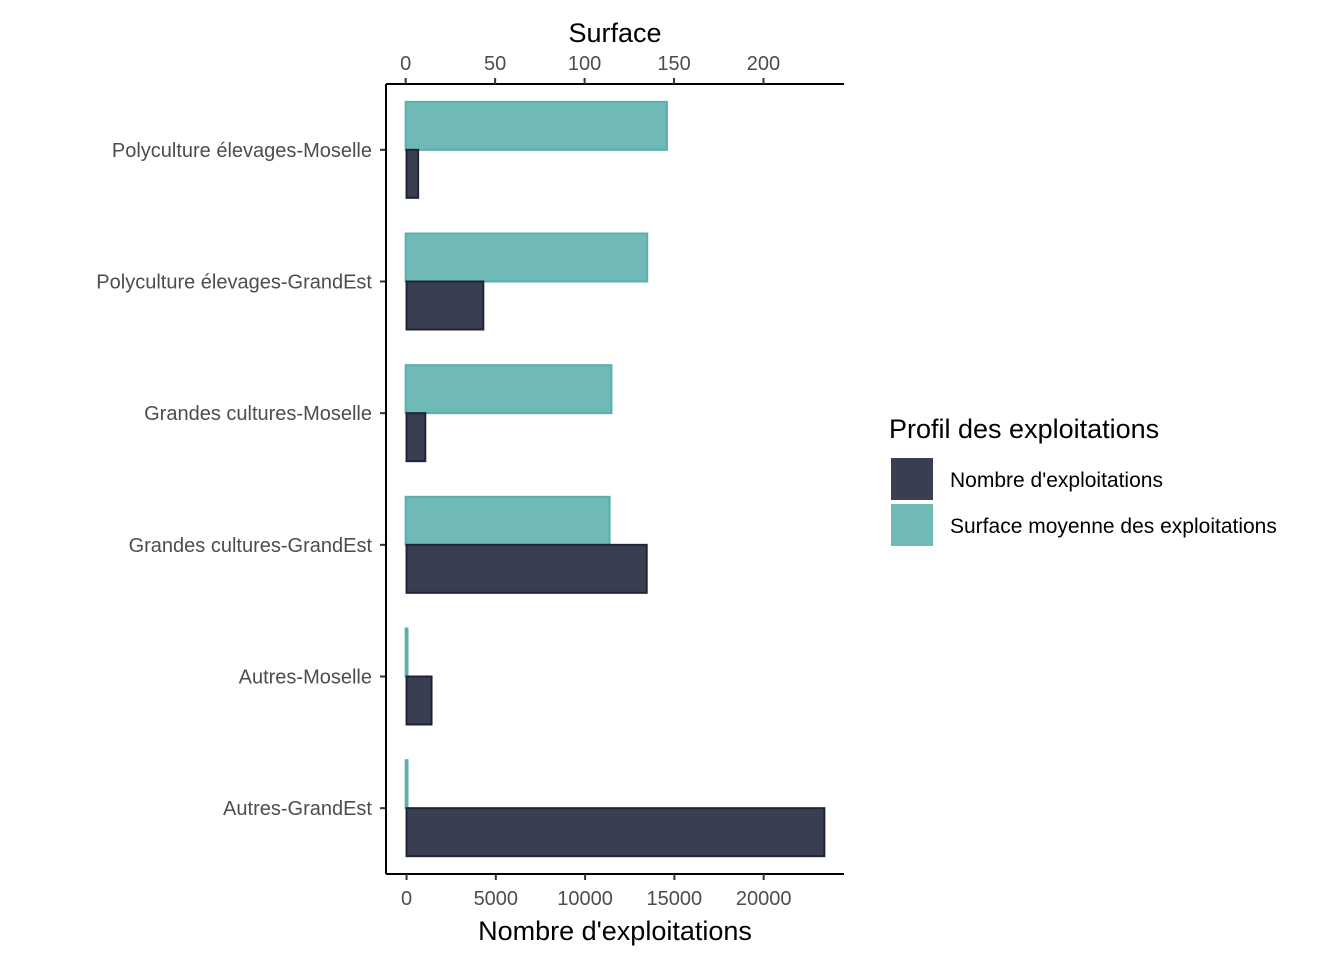 This screenshot has height=965, width=1344. What do you see at coordinates (912, 479) in the screenshot?
I see `legend-swatch-nombre-d-exploitations` at bounding box center [912, 479].